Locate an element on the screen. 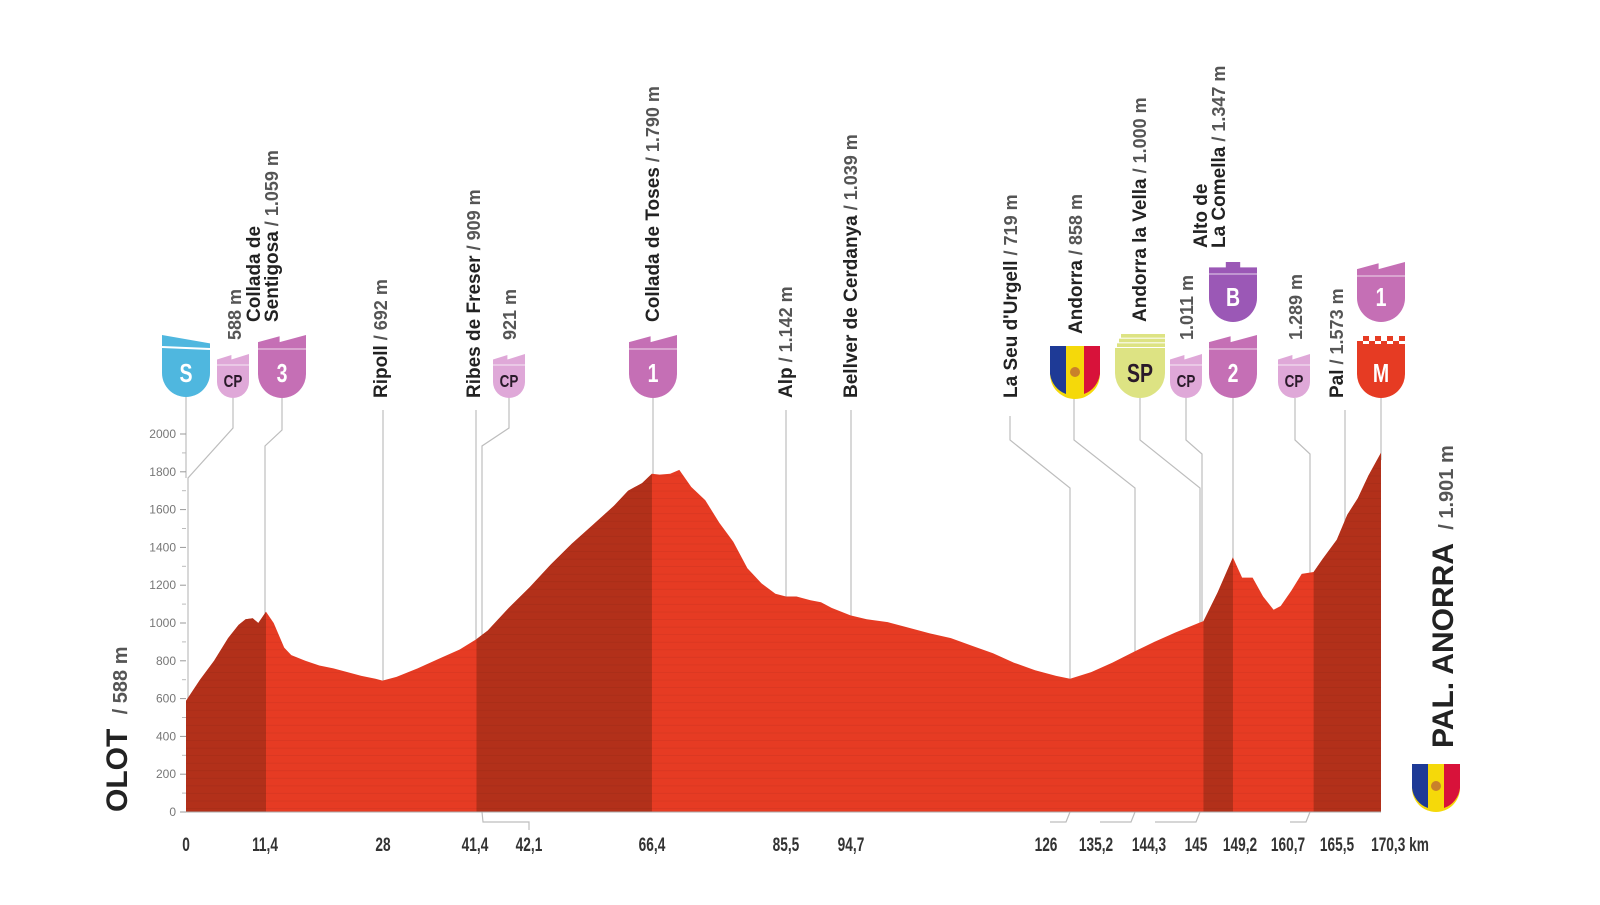 This screenshot has width=1600, height=905. x-tick-label: 144,3 is located at coordinates (1149, 845).